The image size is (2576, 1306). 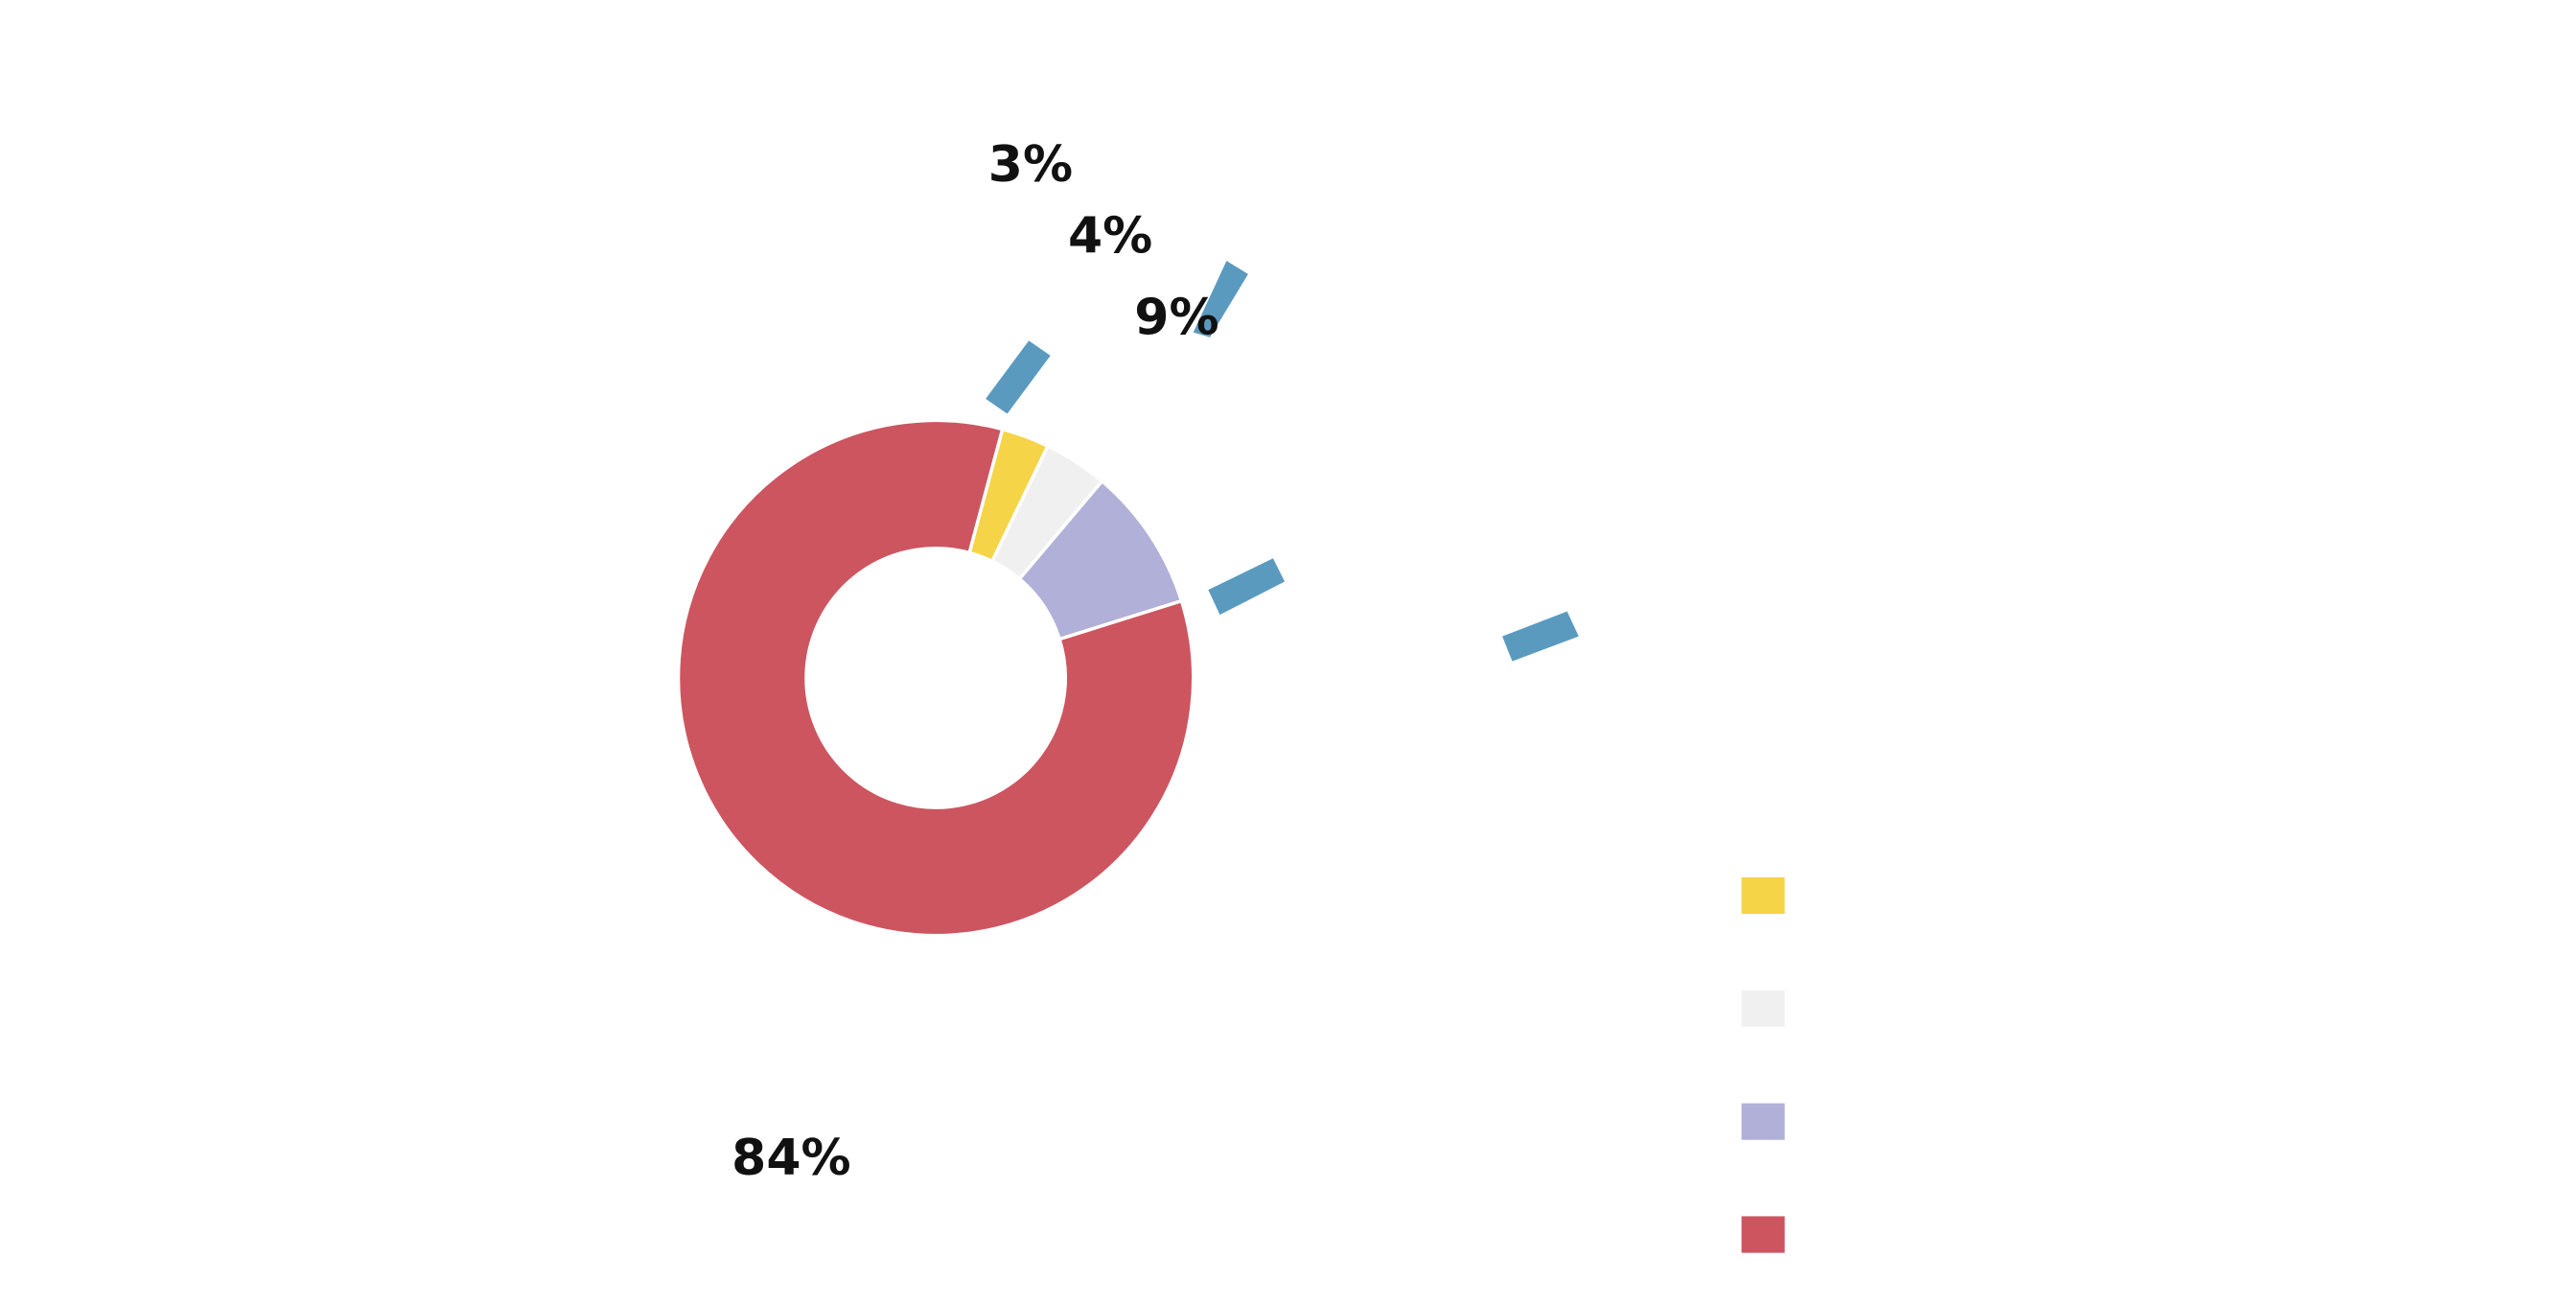 What do you see at coordinates (1282, 461) in the screenshot?
I see `decoration` at bounding box center [1282, 461].